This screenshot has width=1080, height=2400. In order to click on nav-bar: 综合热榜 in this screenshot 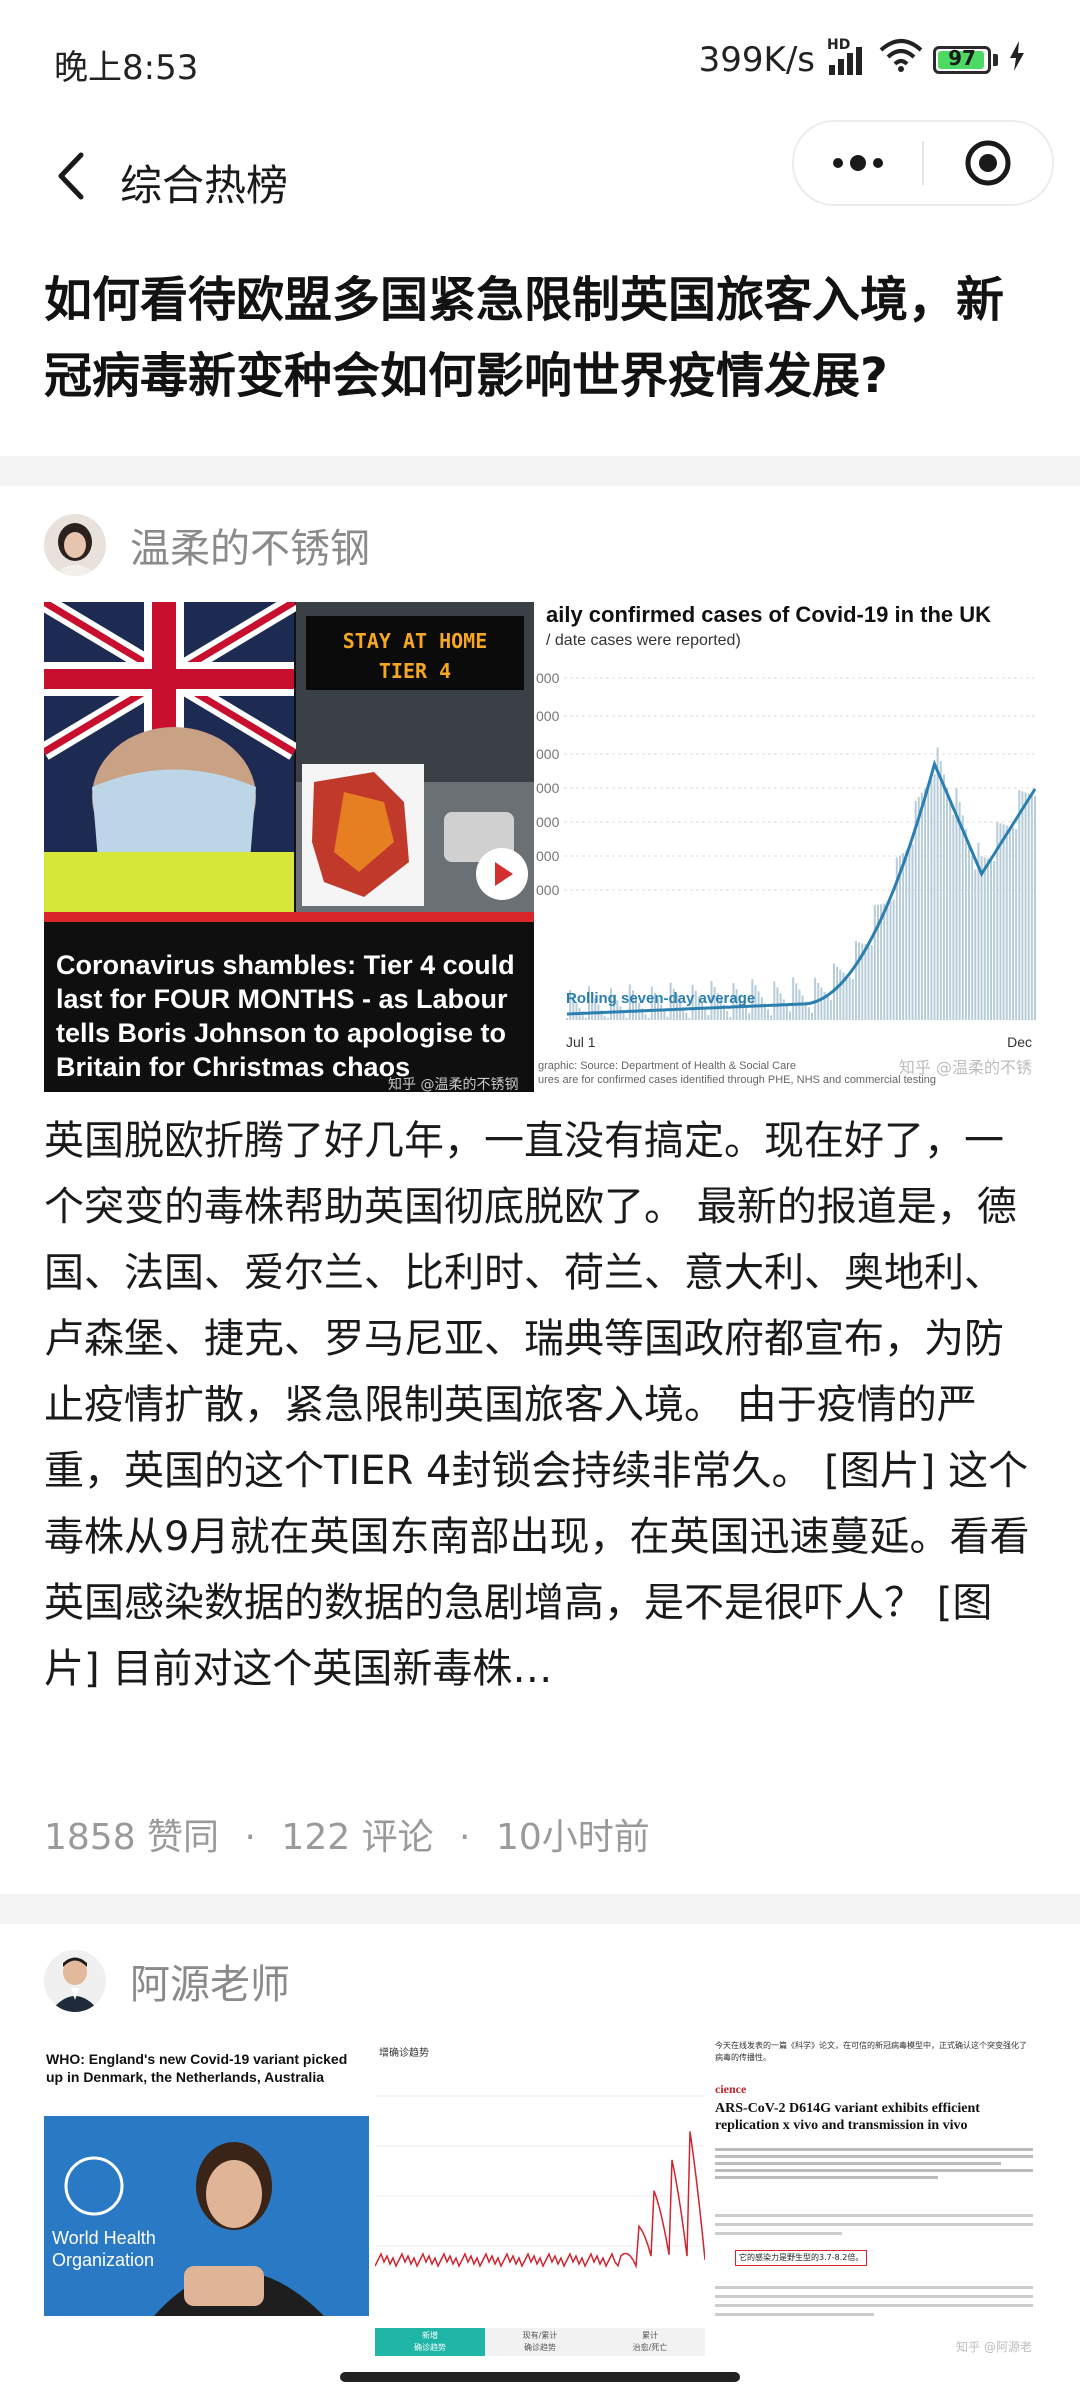, I will do `click(540, 185)`.